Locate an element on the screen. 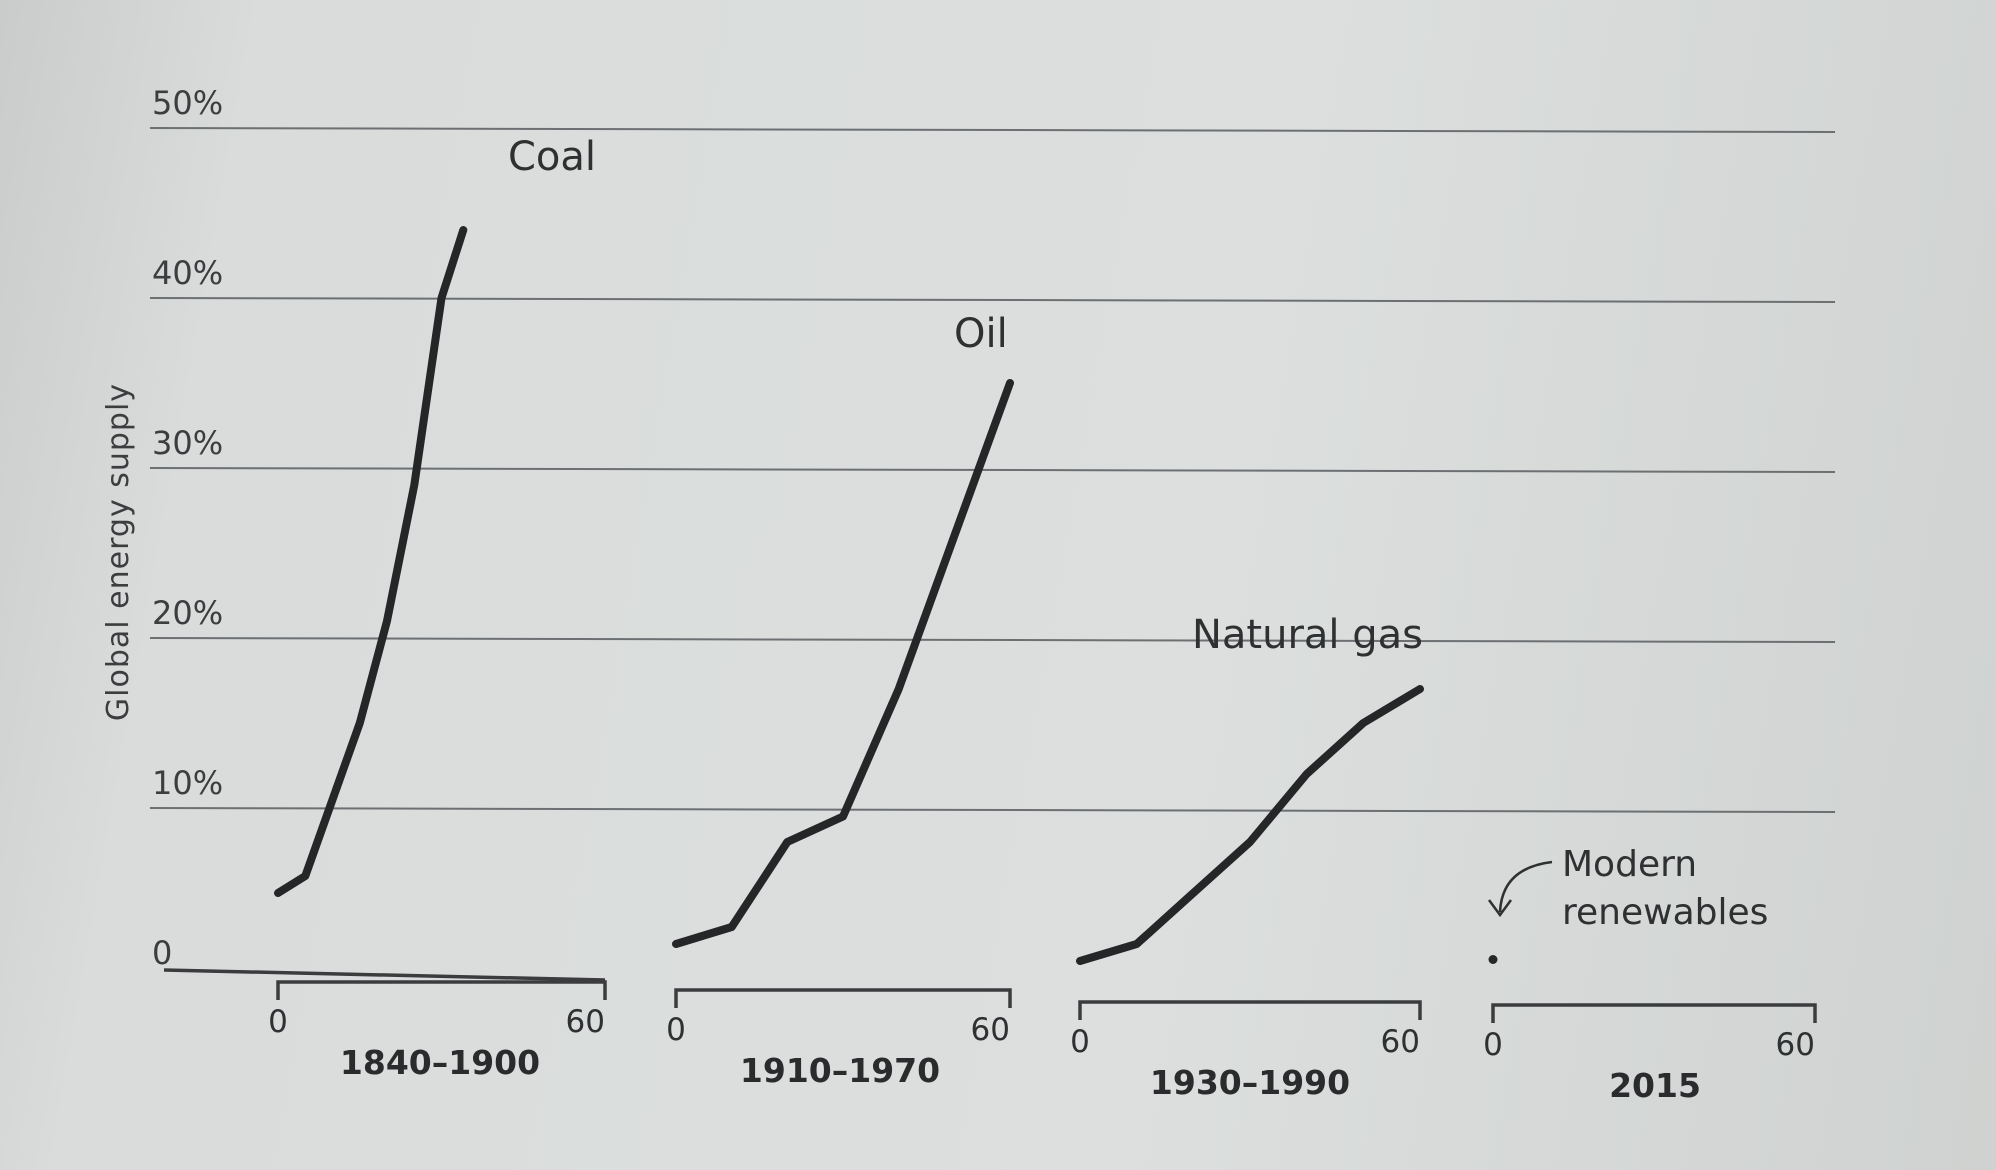 The image size is (1996, 1170). annotation-arrow is located at coordinates (1525, 886).